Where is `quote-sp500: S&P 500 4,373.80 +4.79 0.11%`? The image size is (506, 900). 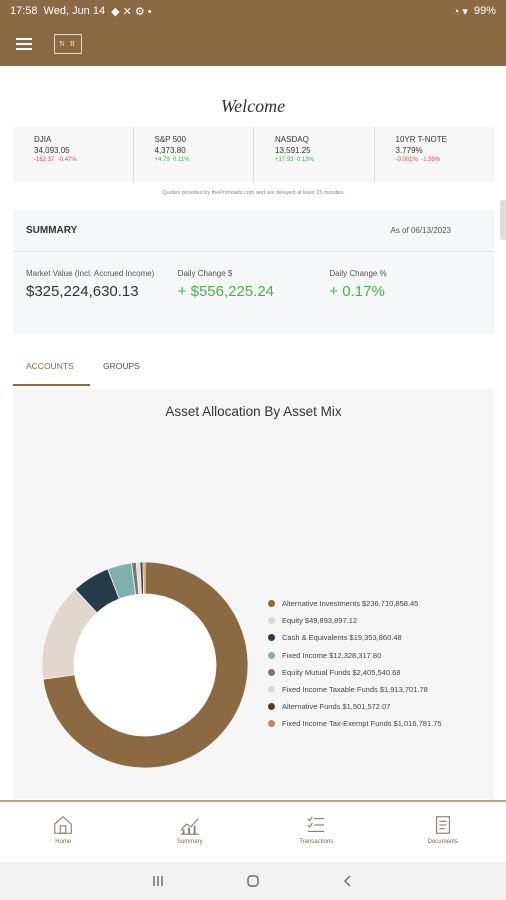 quote-sp500: S&P 500 4,373.80 +4.79 0.11% is located at coordinates (193, 154).